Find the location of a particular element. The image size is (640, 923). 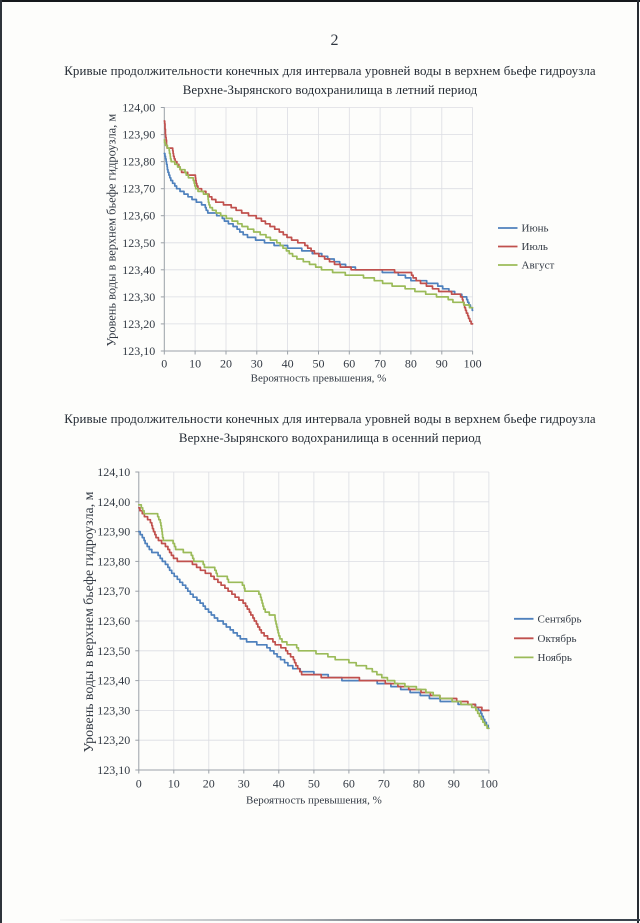

svg-text: 124,10 is located at coordinates (113, 472).